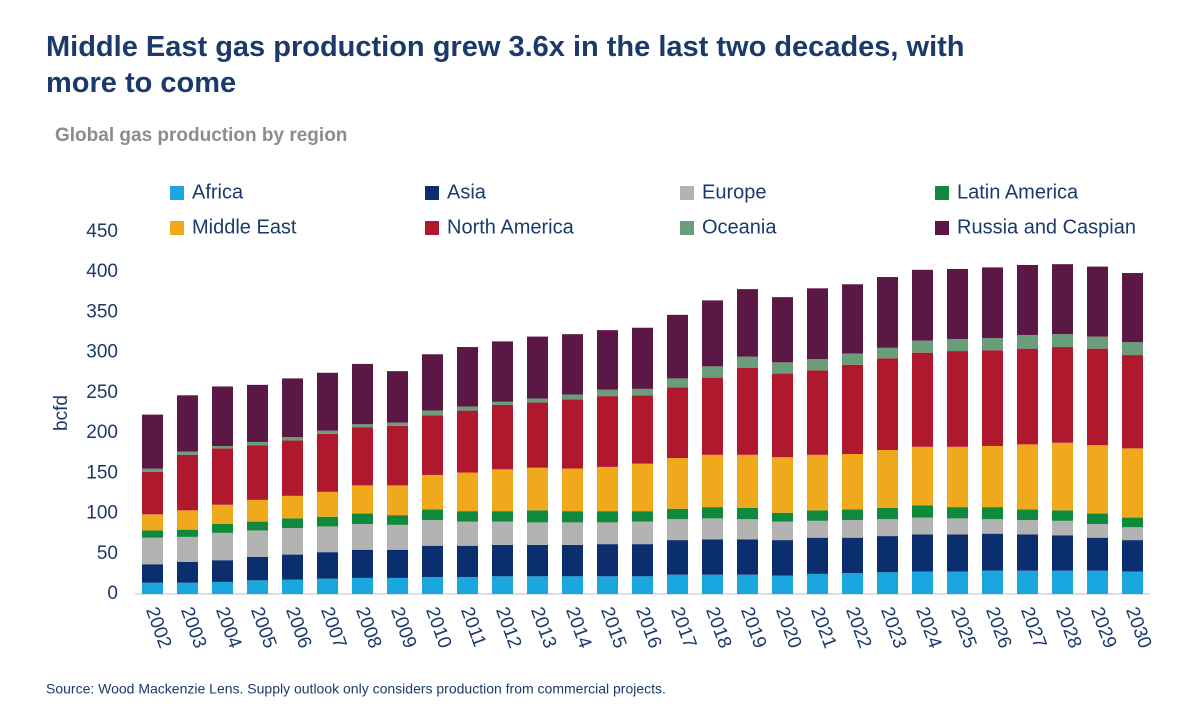 Image resolution: width=1200 pixels, height=725 pixels. What do you see at coordinates (648, 627) in the screenshot?
I see `x-tick-label: 2016` at bounding box center [648, 627].